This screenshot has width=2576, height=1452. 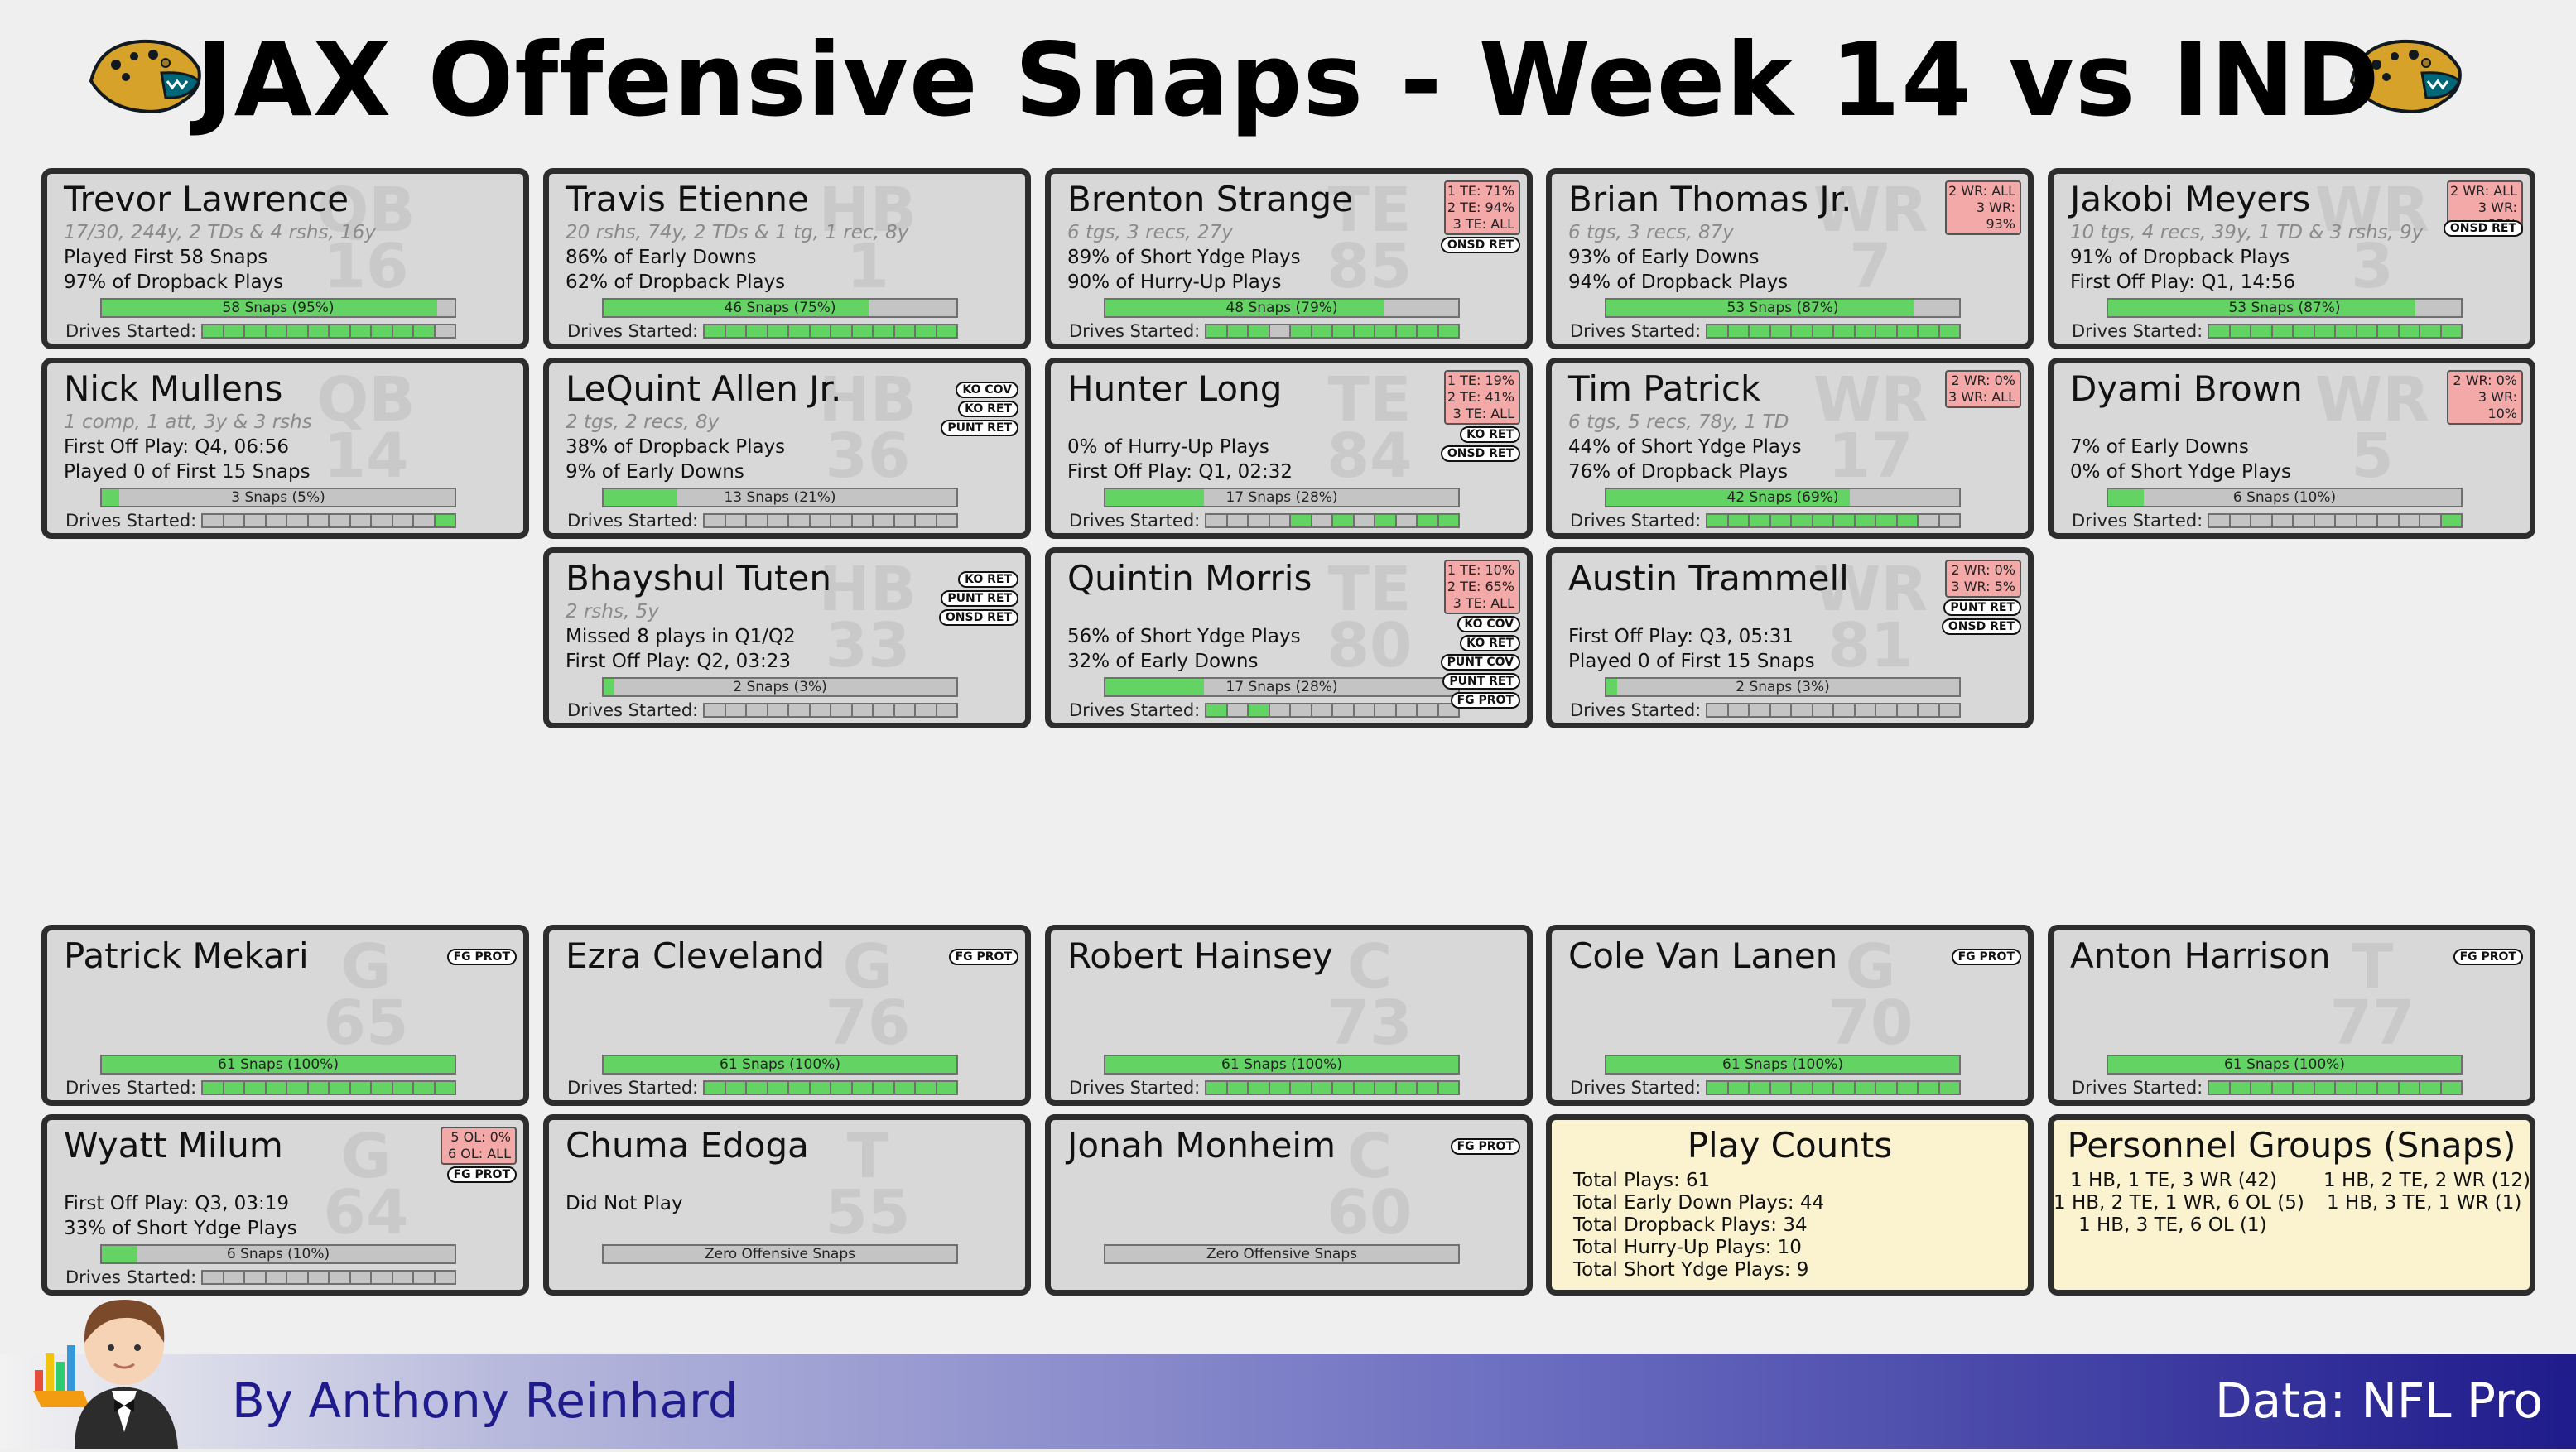 What do you see at coordinates (1783, 687) in the screenshot?
I see `snap-share-bar: 2 Snaps (3%)` at bounding box center [1783, 687].